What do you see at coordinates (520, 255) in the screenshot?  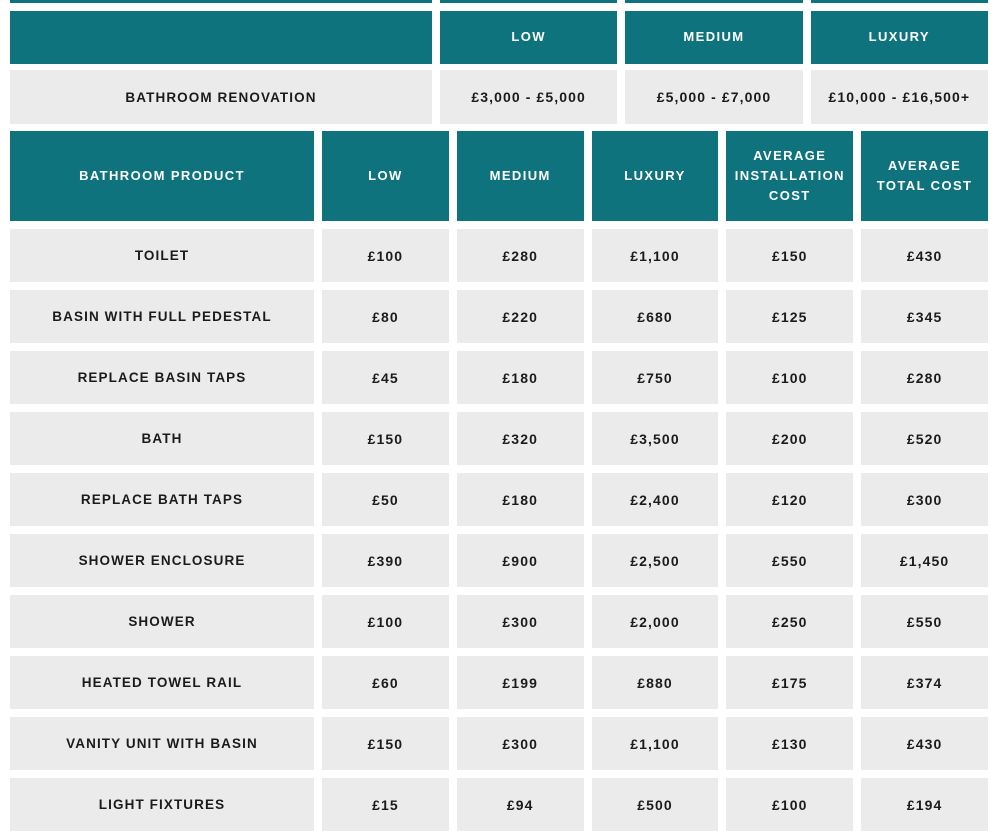 I see `medium-cell: £280` at bounding box center [520, 255].